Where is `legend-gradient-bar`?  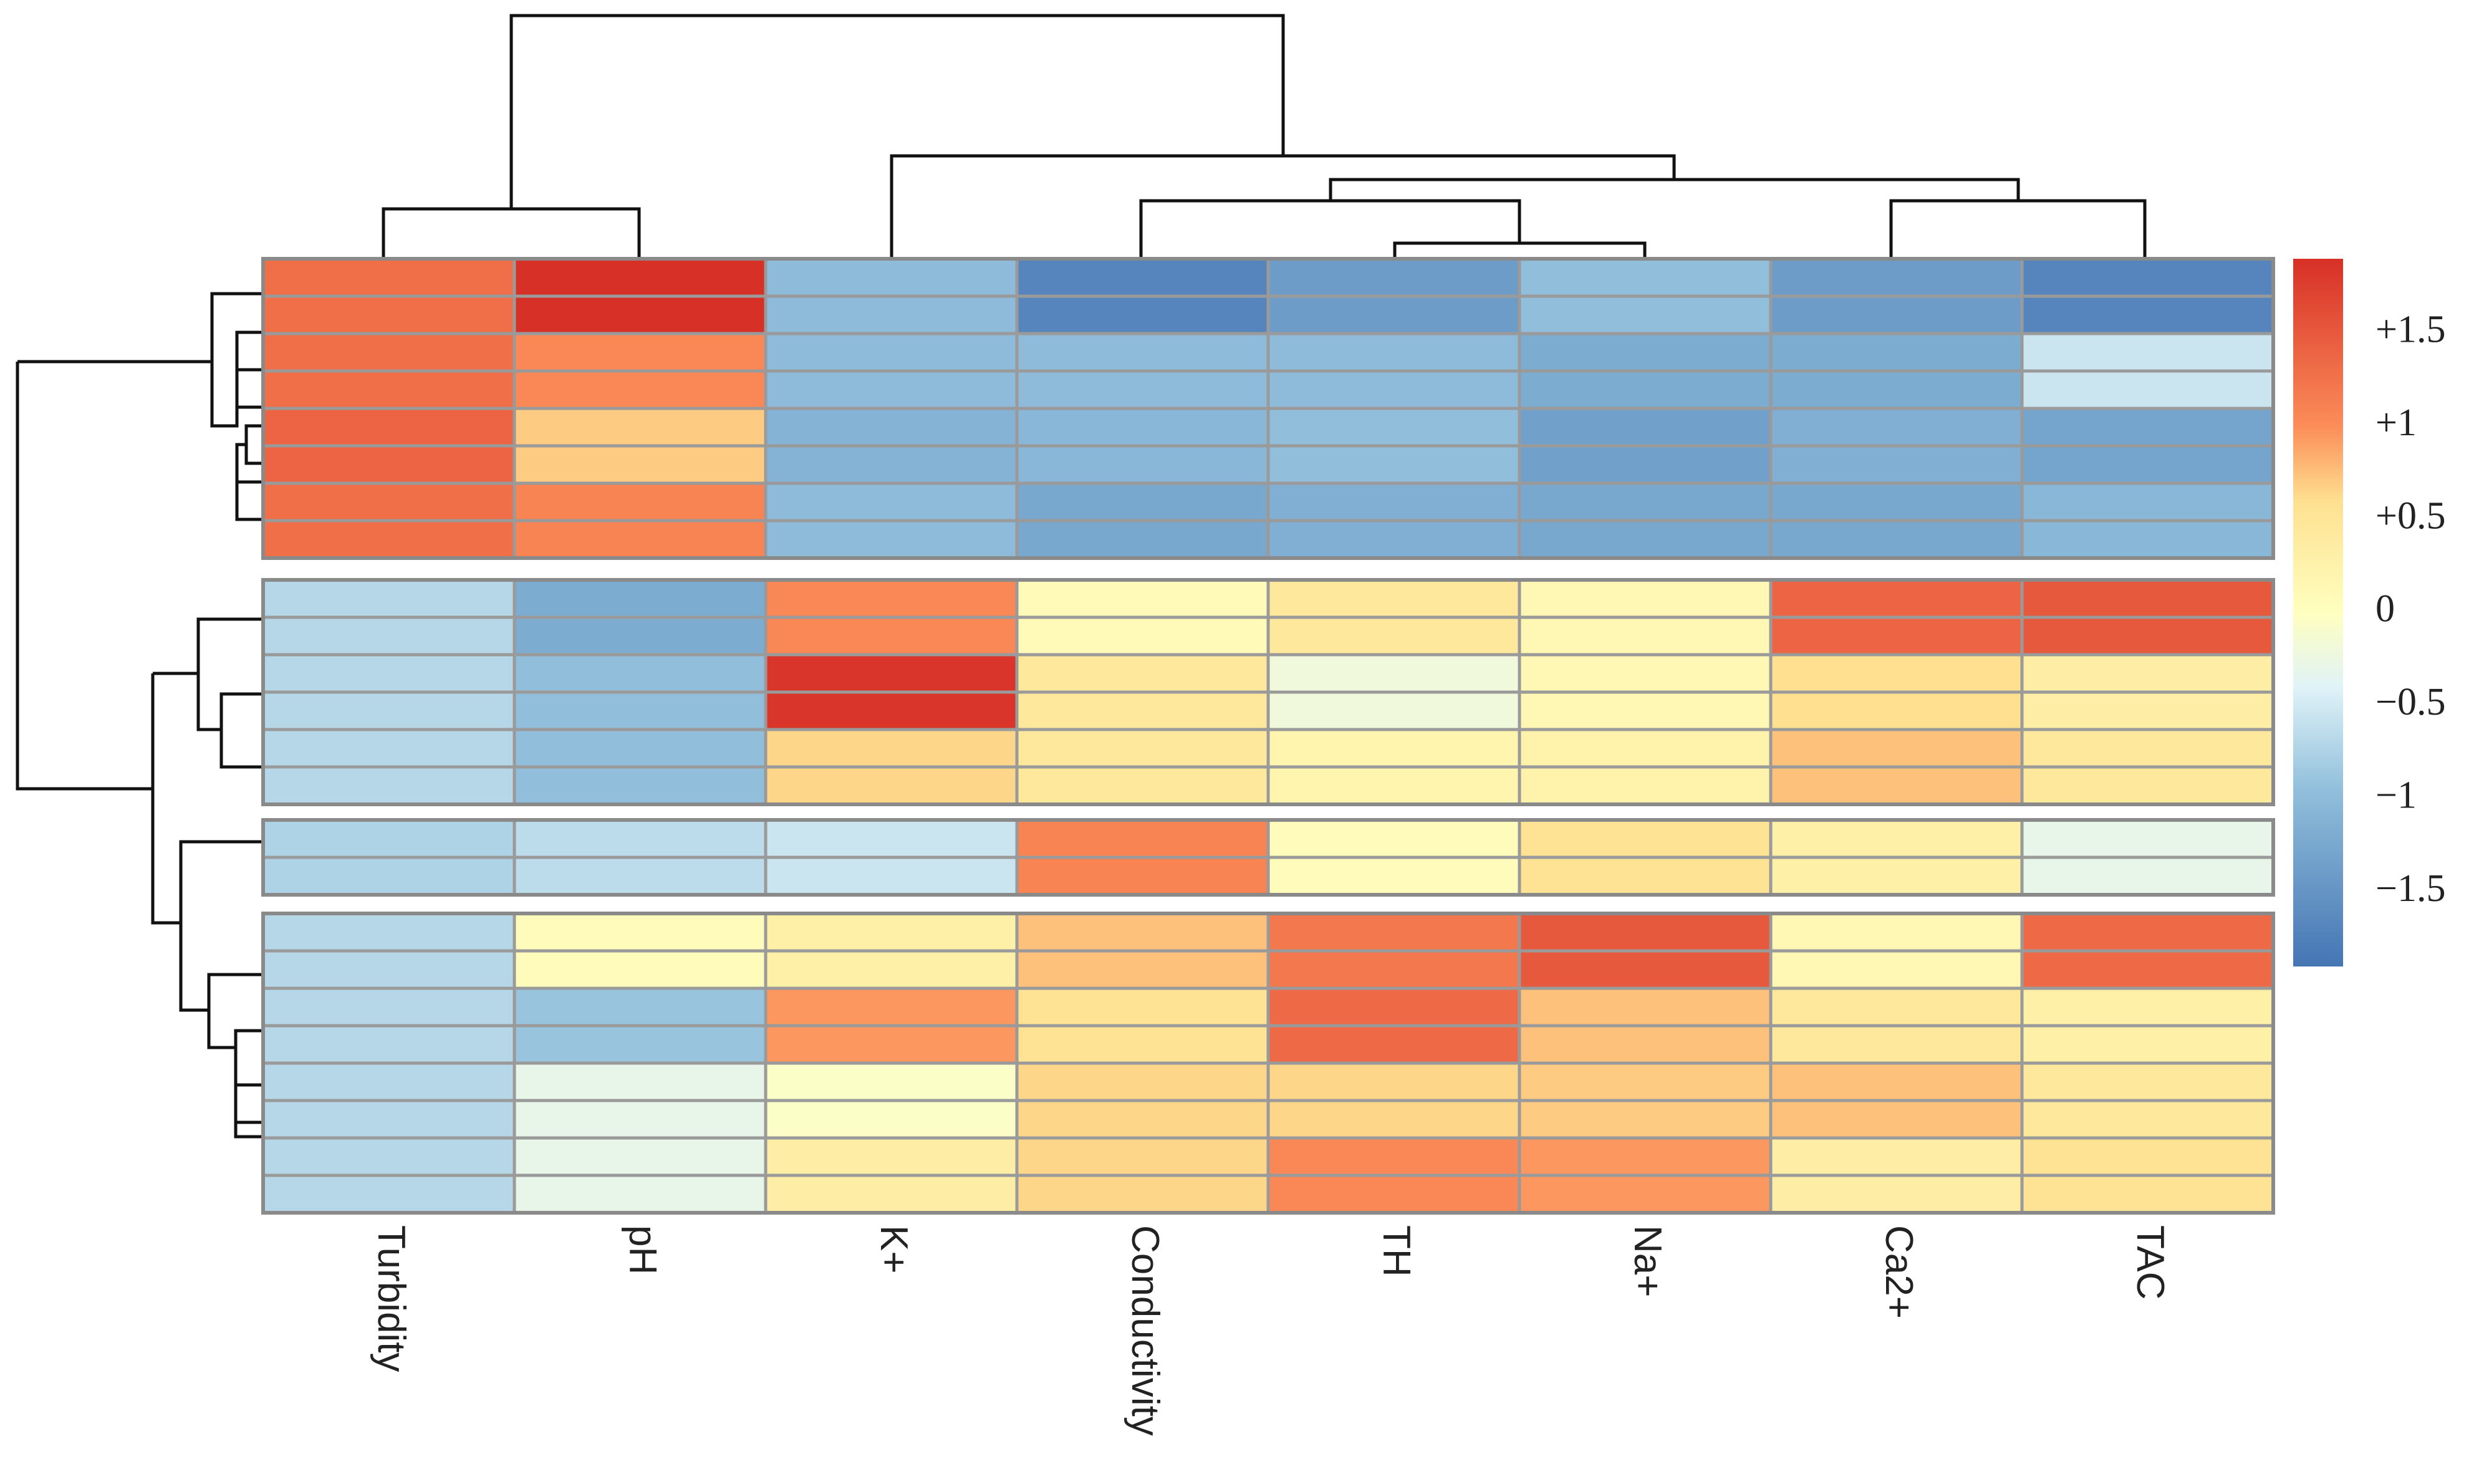
legend-gradient-bar is located at coordinates (2318, 612).